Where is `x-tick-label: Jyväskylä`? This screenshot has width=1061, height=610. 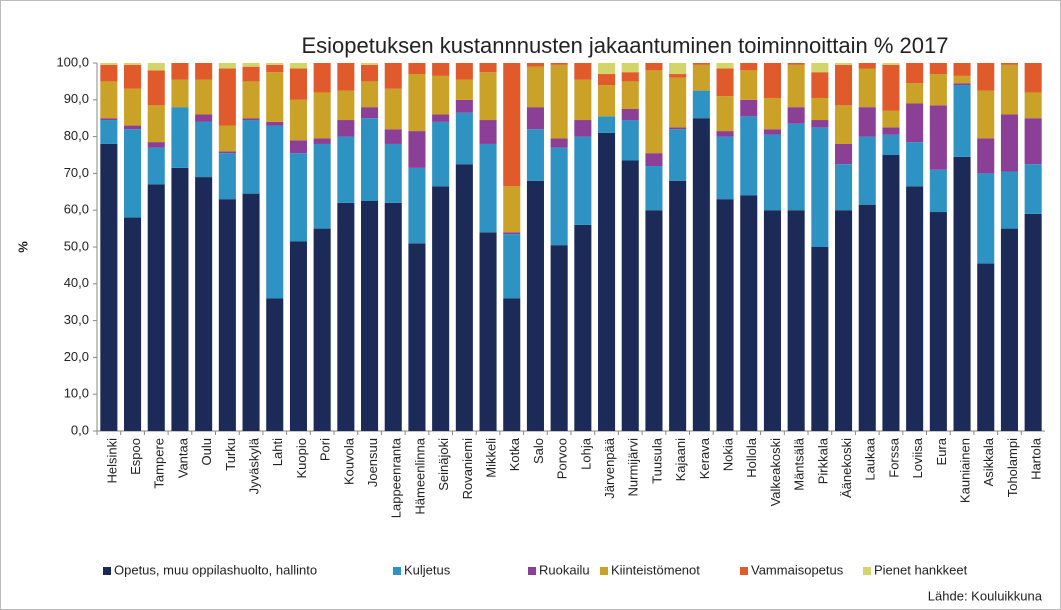 x-tick-label: Jyväskylä is located at coordinates (253, 465).